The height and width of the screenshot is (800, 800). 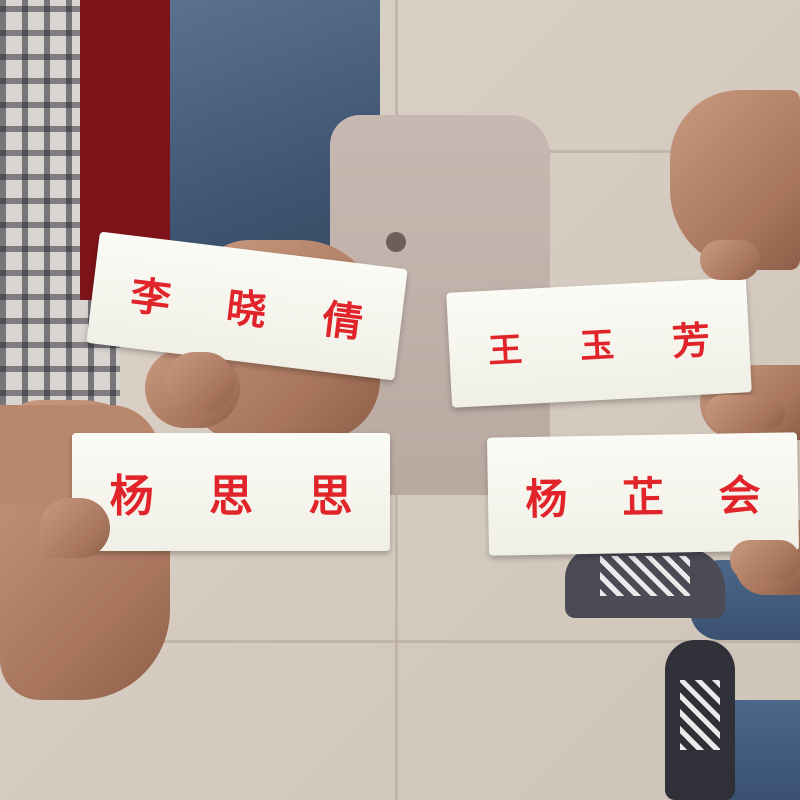 I want to click on name-card: 王 玉 芳, so click(x=599, y=342).